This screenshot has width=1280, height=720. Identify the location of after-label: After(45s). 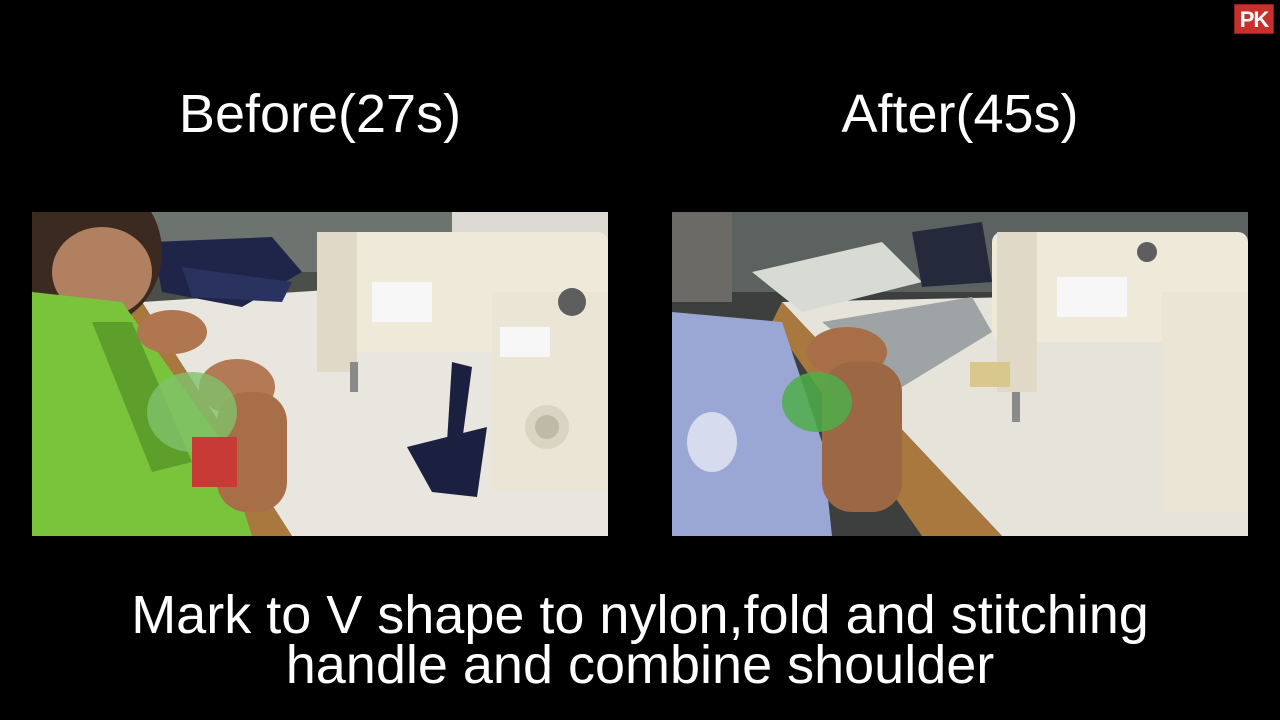
(960, 114).